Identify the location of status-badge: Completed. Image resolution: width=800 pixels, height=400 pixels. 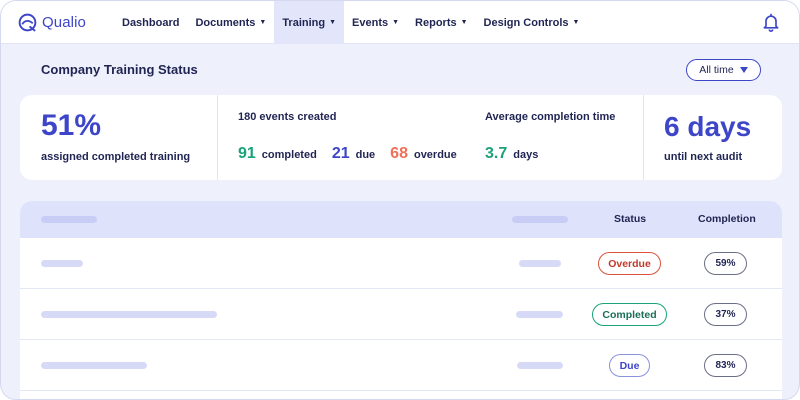
(629, 314).